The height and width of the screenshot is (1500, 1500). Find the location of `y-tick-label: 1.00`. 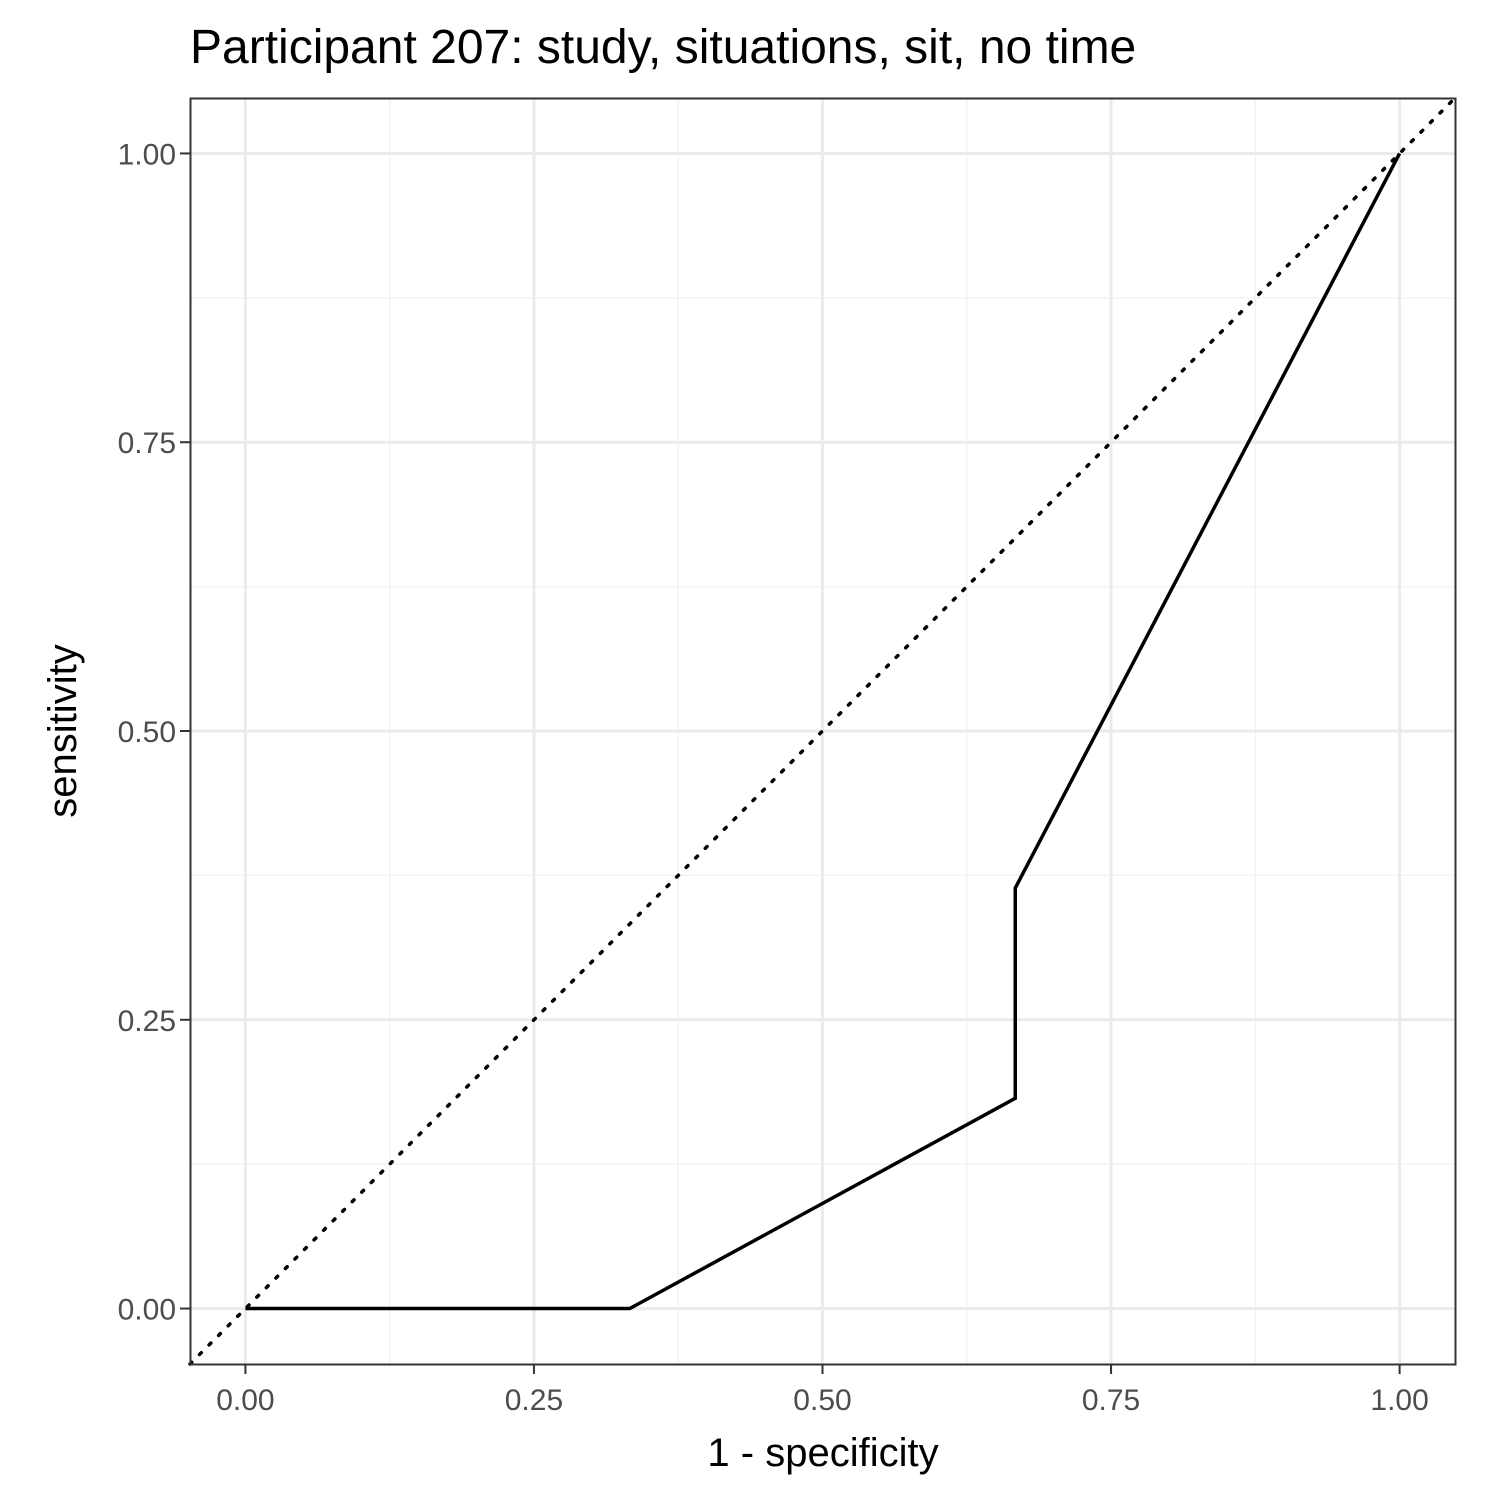

y-tick-label: 1.00 is located at coordinates (147, 154).